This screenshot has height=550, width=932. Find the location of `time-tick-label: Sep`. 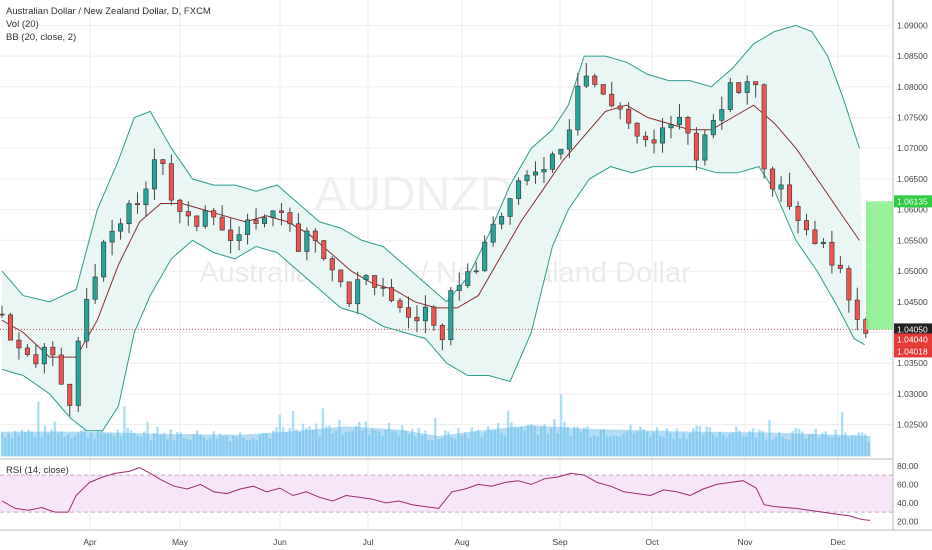

time-tick-label: Sep is located at coordinates (559, 542).